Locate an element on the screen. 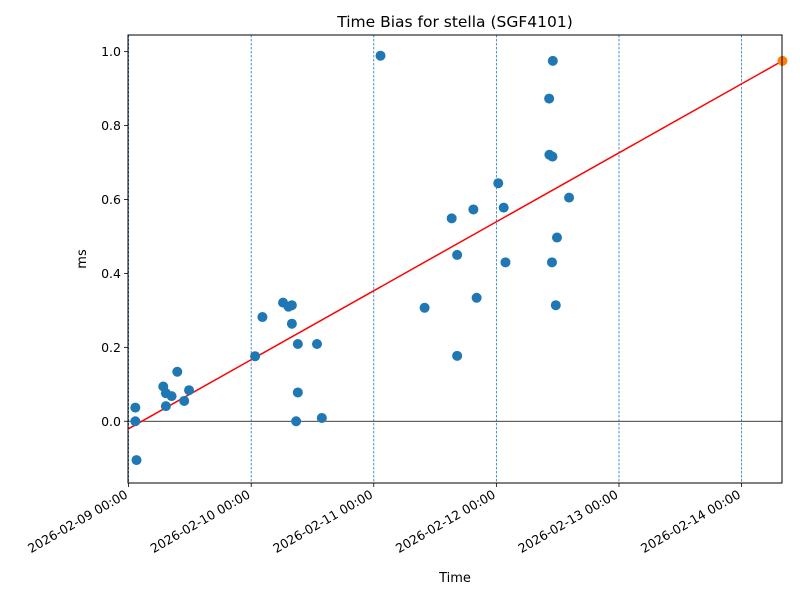 Image resolution: width=800 pixels, height=600 pixels. y-tick-label: 1.0 is located at coordinates (111, 51).